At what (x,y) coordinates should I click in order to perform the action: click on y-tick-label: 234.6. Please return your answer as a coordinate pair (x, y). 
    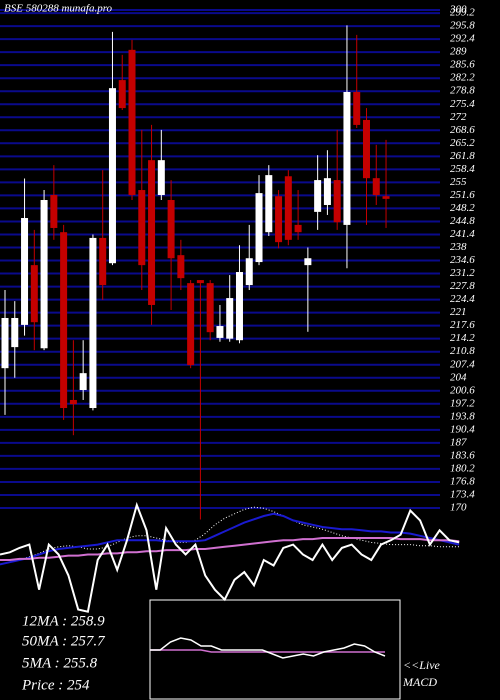
    Looking at the image, I should click on (462, 260).